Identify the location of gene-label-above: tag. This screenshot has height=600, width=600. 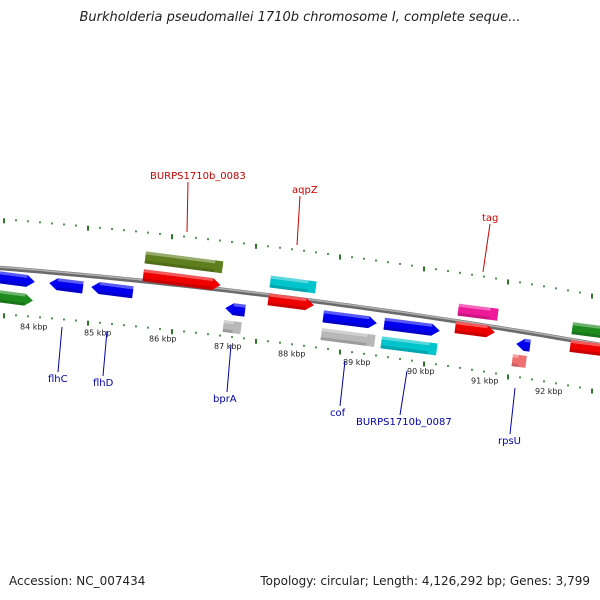
(490, 218).